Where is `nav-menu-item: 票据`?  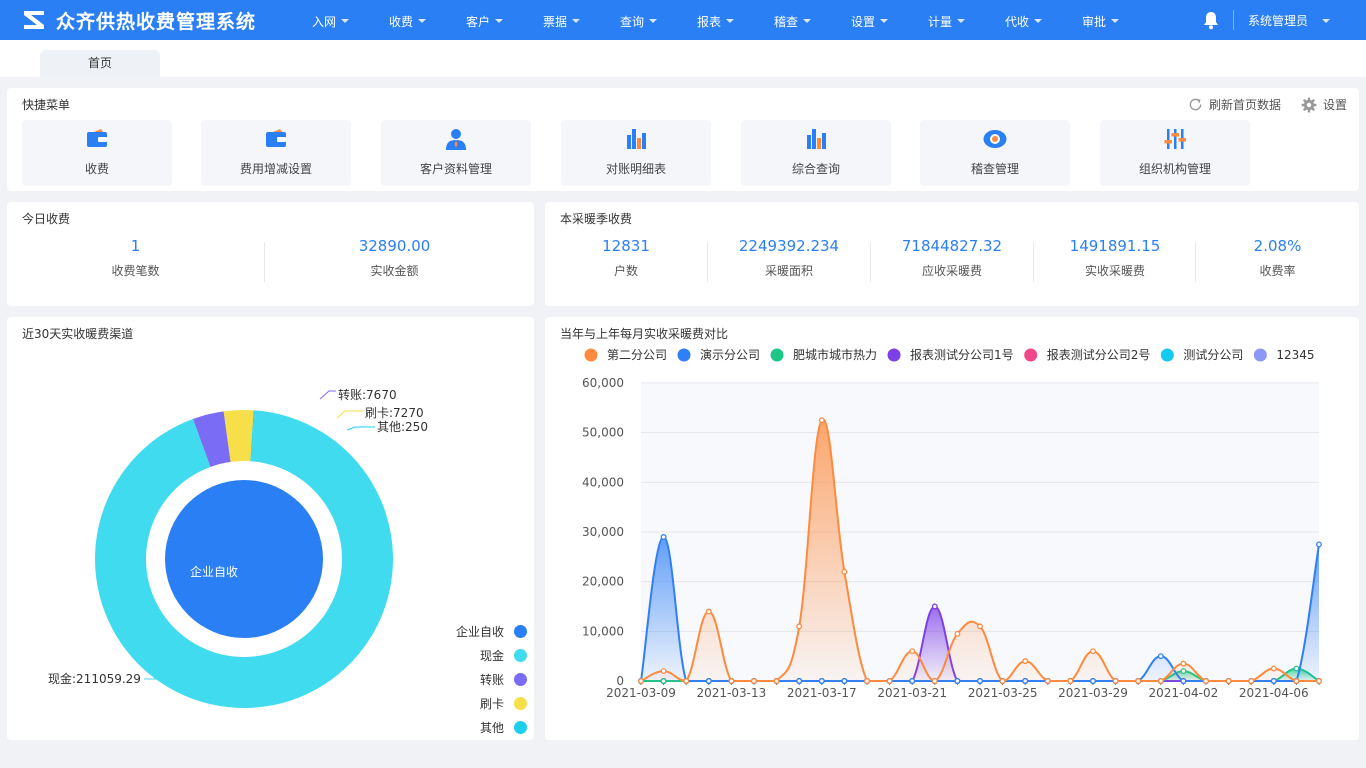 nav-menu-item: 票据 is located at coordinates (562, 21).